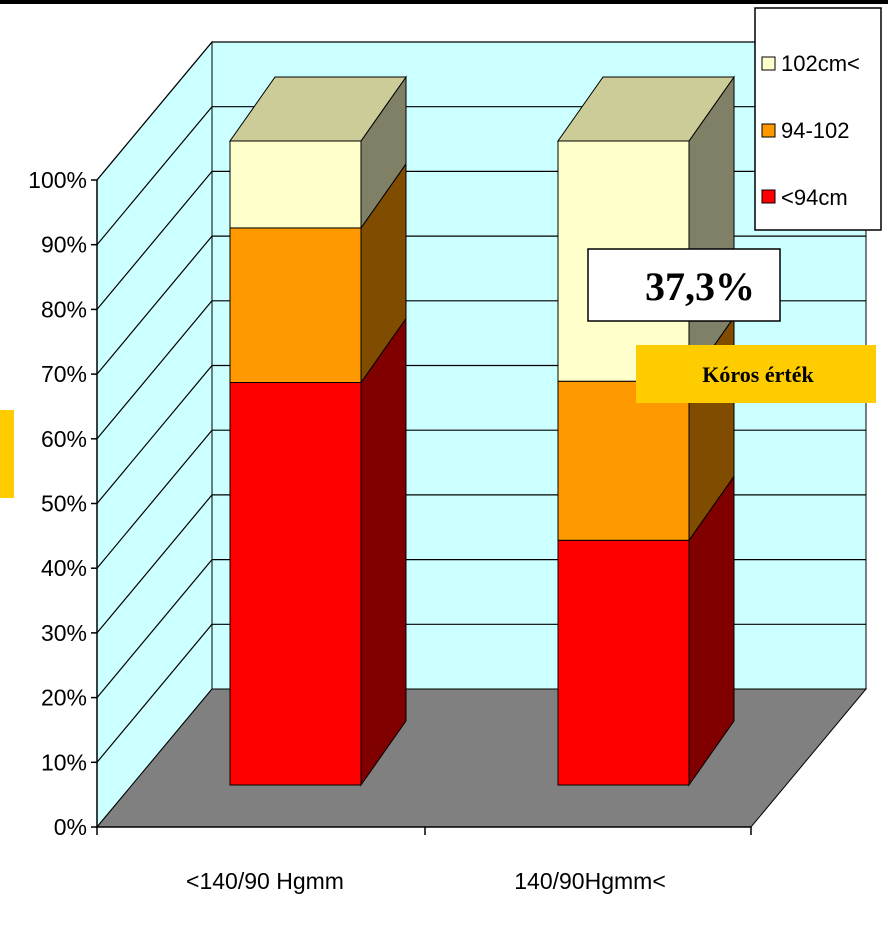 This screenshot has width=888, height=930. I want to click on top-border, so click(444, 2).